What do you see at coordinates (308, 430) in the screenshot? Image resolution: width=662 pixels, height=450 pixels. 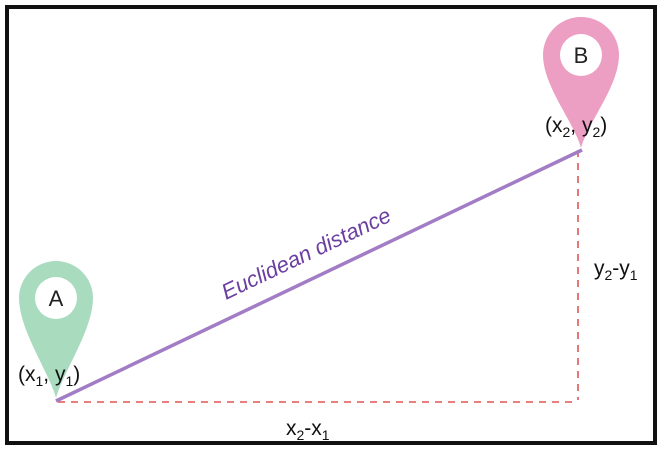 I see `horizontal-difference-label: x2-x1` at bounding box center [308, 430].